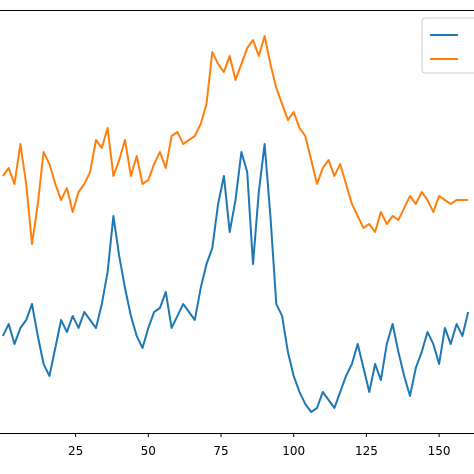 The image size is (474, 474). I want to click on x-tick-label: 100, so click(293, 451).